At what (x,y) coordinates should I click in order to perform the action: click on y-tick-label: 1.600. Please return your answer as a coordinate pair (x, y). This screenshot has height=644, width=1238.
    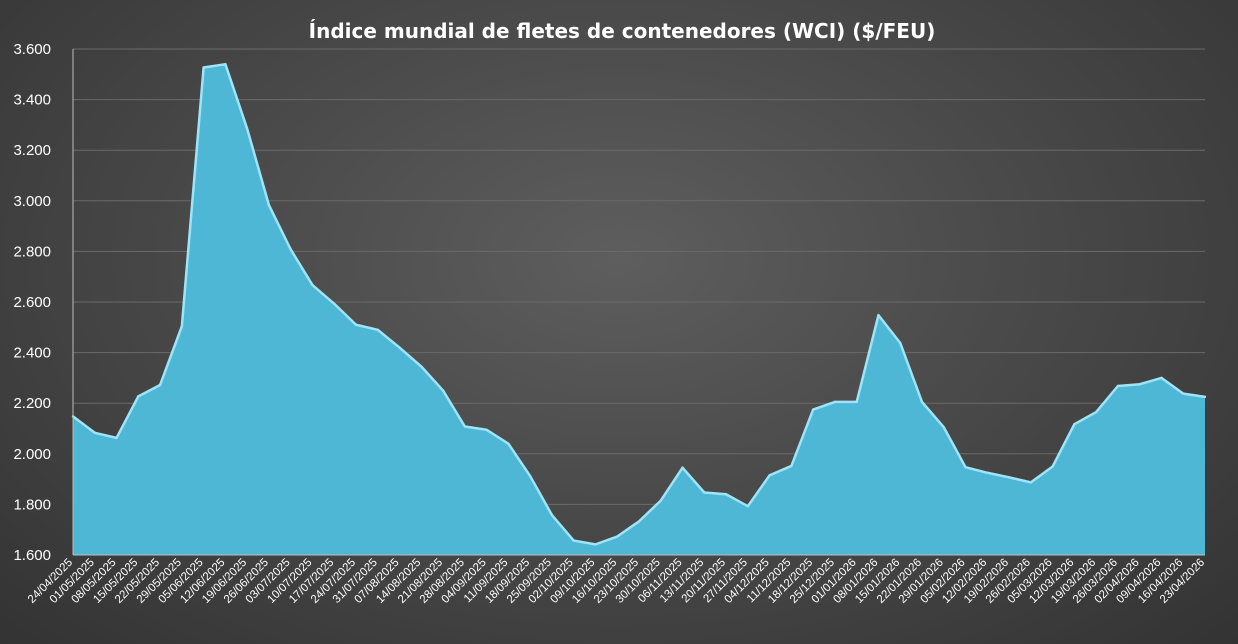
    Looking at the image, I should click on (32, 555).